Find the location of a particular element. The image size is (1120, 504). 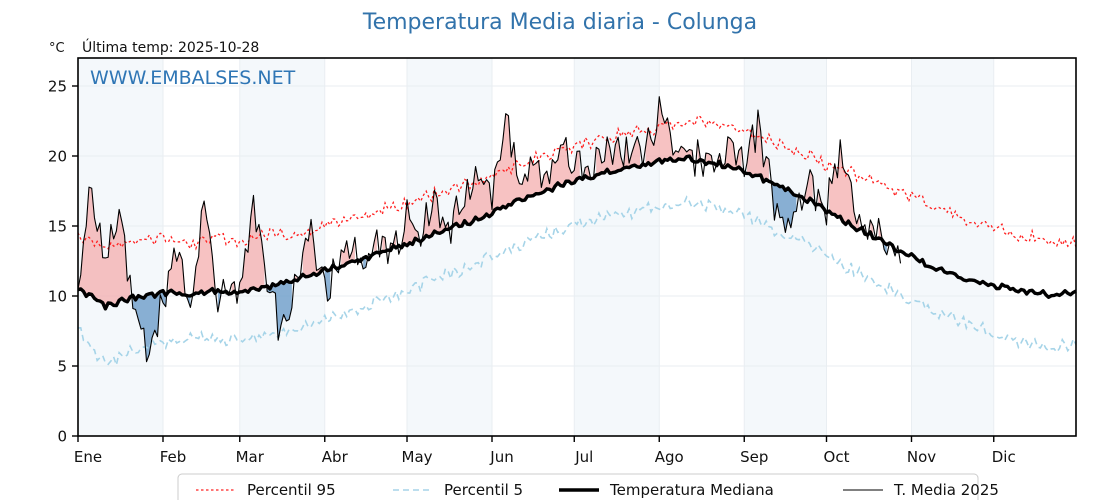

x-tick-label: Jul is located at coordinates (583, 457).